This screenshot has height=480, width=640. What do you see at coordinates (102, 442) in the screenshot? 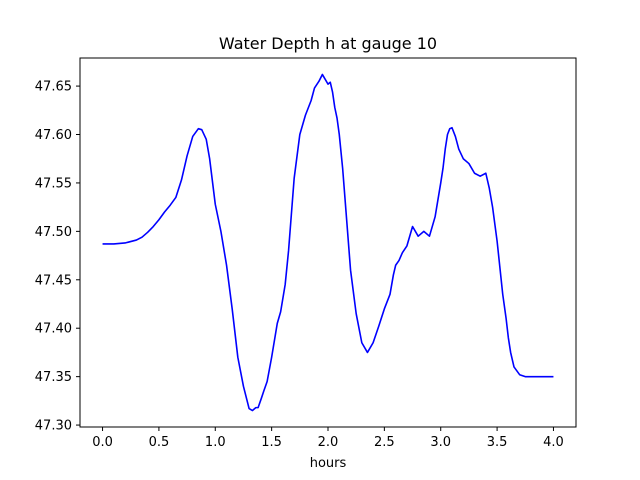
I see `x-tick-label: 0.0` at bounding box center [102, 442].